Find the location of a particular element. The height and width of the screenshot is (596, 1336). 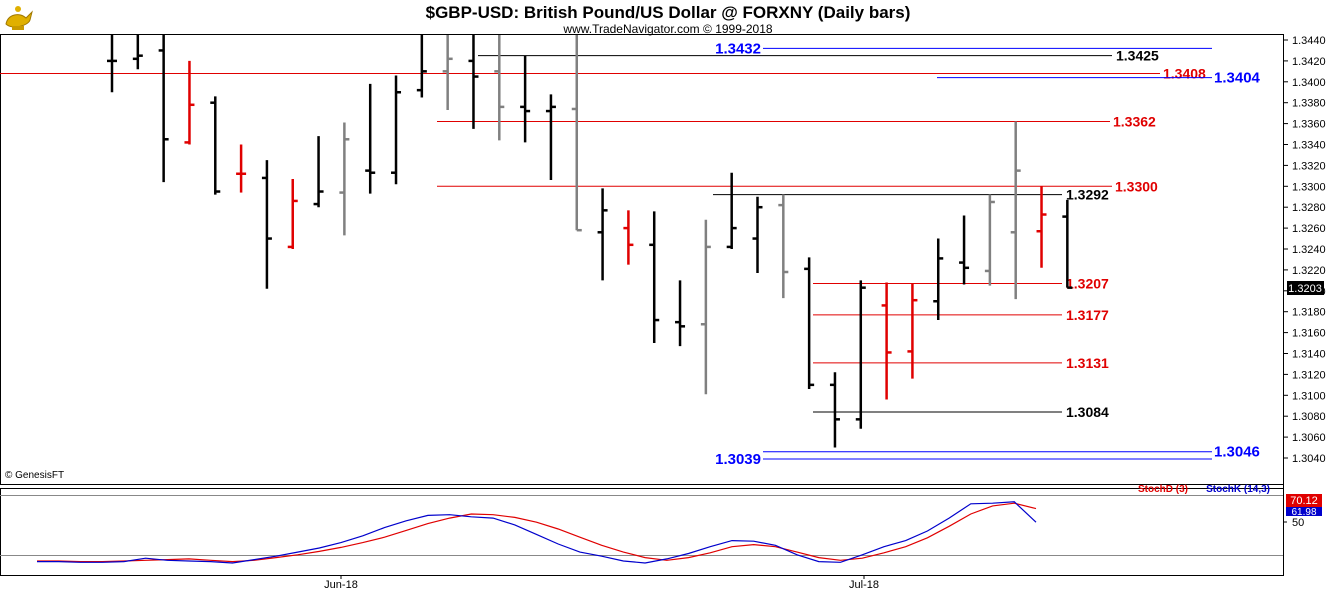

date-axis: Jun-18 Jul-18 is located at coordinates (601, 583).